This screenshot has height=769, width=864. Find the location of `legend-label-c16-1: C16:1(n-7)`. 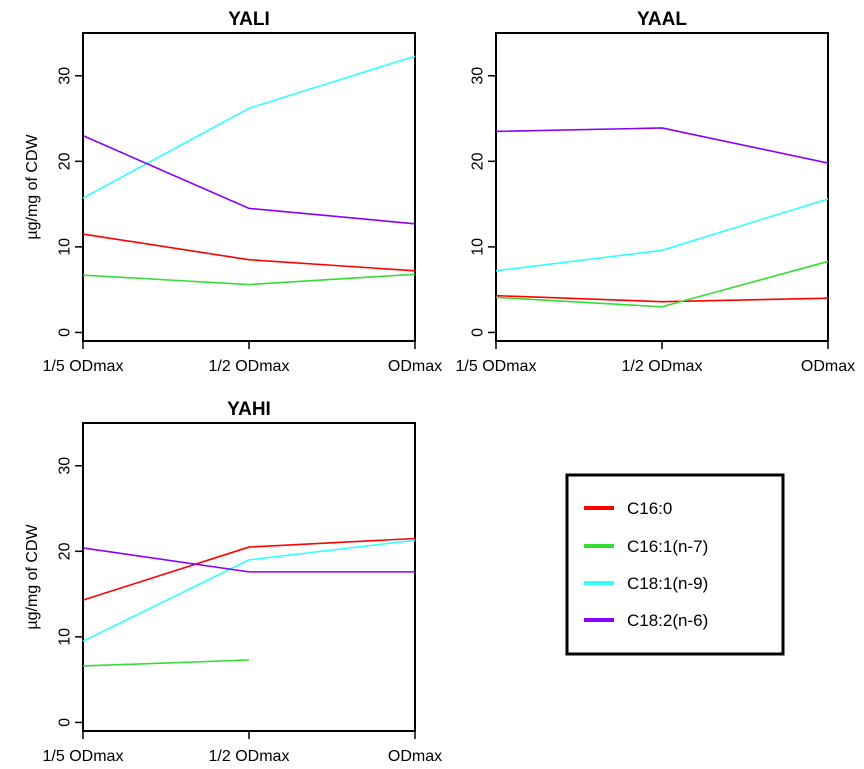

legend-label-c16-1: C16:1(n-7) is located at coordinates (667, 546).